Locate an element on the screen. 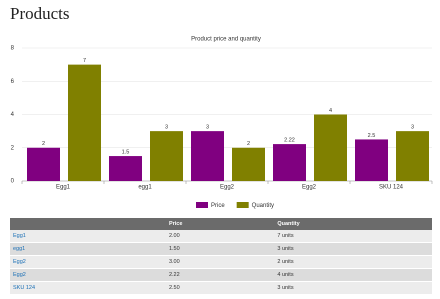 The width and height of the screenshot is (440, 299). value-label: 4 is located at coordinates (330, 111).